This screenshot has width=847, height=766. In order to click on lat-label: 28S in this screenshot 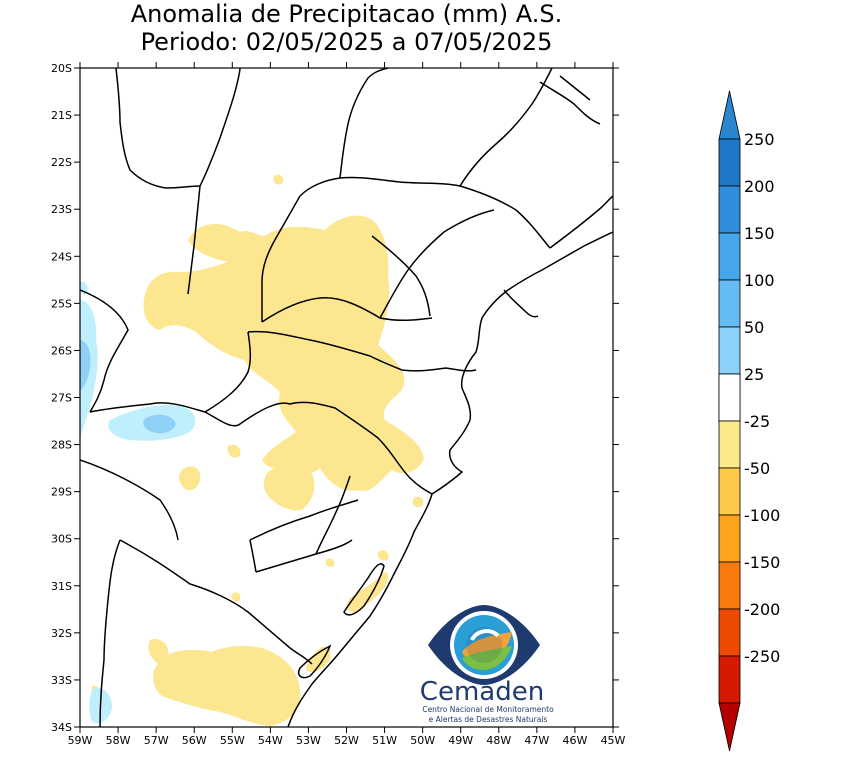, I will do `click(61, 445)`.